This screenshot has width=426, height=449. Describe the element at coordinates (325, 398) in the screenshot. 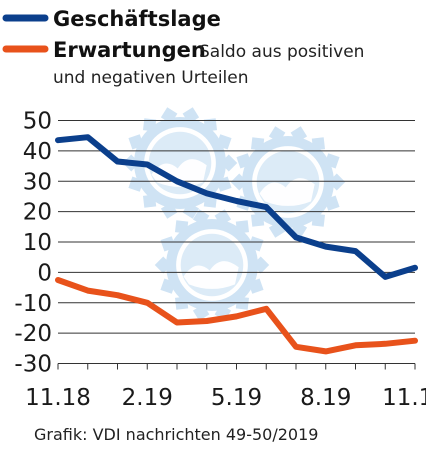

I see `x-tick-label: 8.19` at that location.